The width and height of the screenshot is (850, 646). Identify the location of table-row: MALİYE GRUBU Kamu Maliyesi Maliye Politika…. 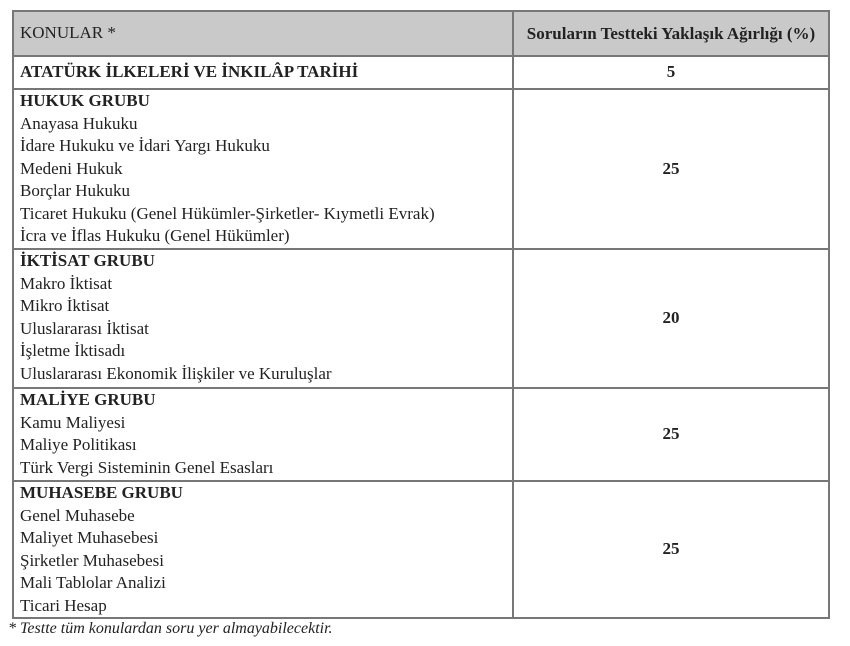
(421, 434).